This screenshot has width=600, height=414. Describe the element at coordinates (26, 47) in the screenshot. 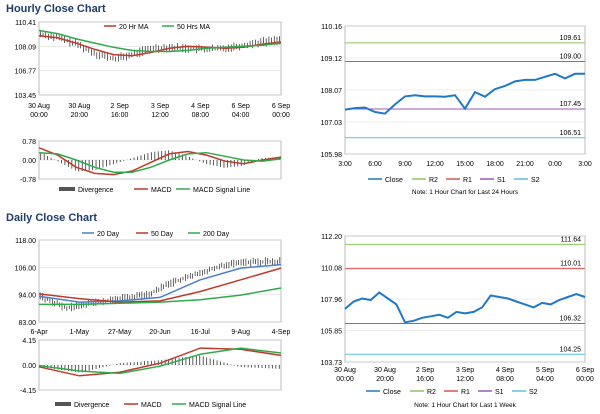

I see `y-tick-label: 108.09` at that location.